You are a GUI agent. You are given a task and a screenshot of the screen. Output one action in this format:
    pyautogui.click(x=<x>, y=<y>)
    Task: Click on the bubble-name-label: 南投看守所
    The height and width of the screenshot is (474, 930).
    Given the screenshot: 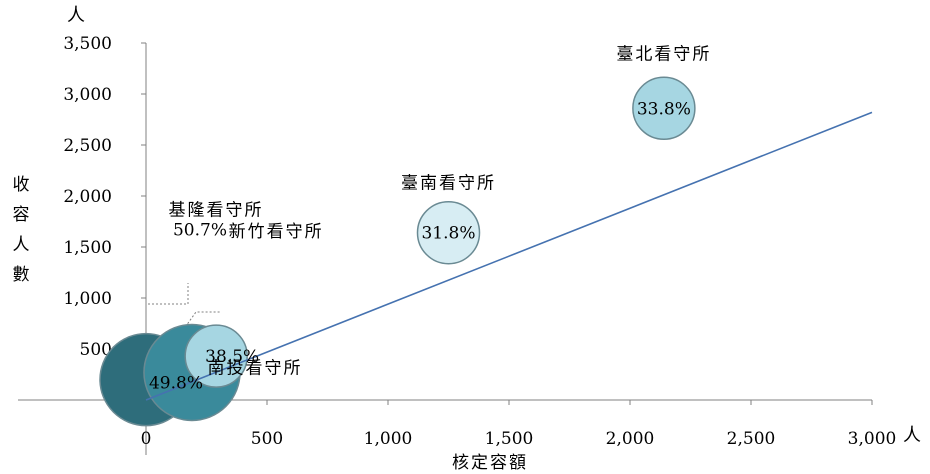 What is the action you would take?
    pyautogui.click(x=254, y=368)
    